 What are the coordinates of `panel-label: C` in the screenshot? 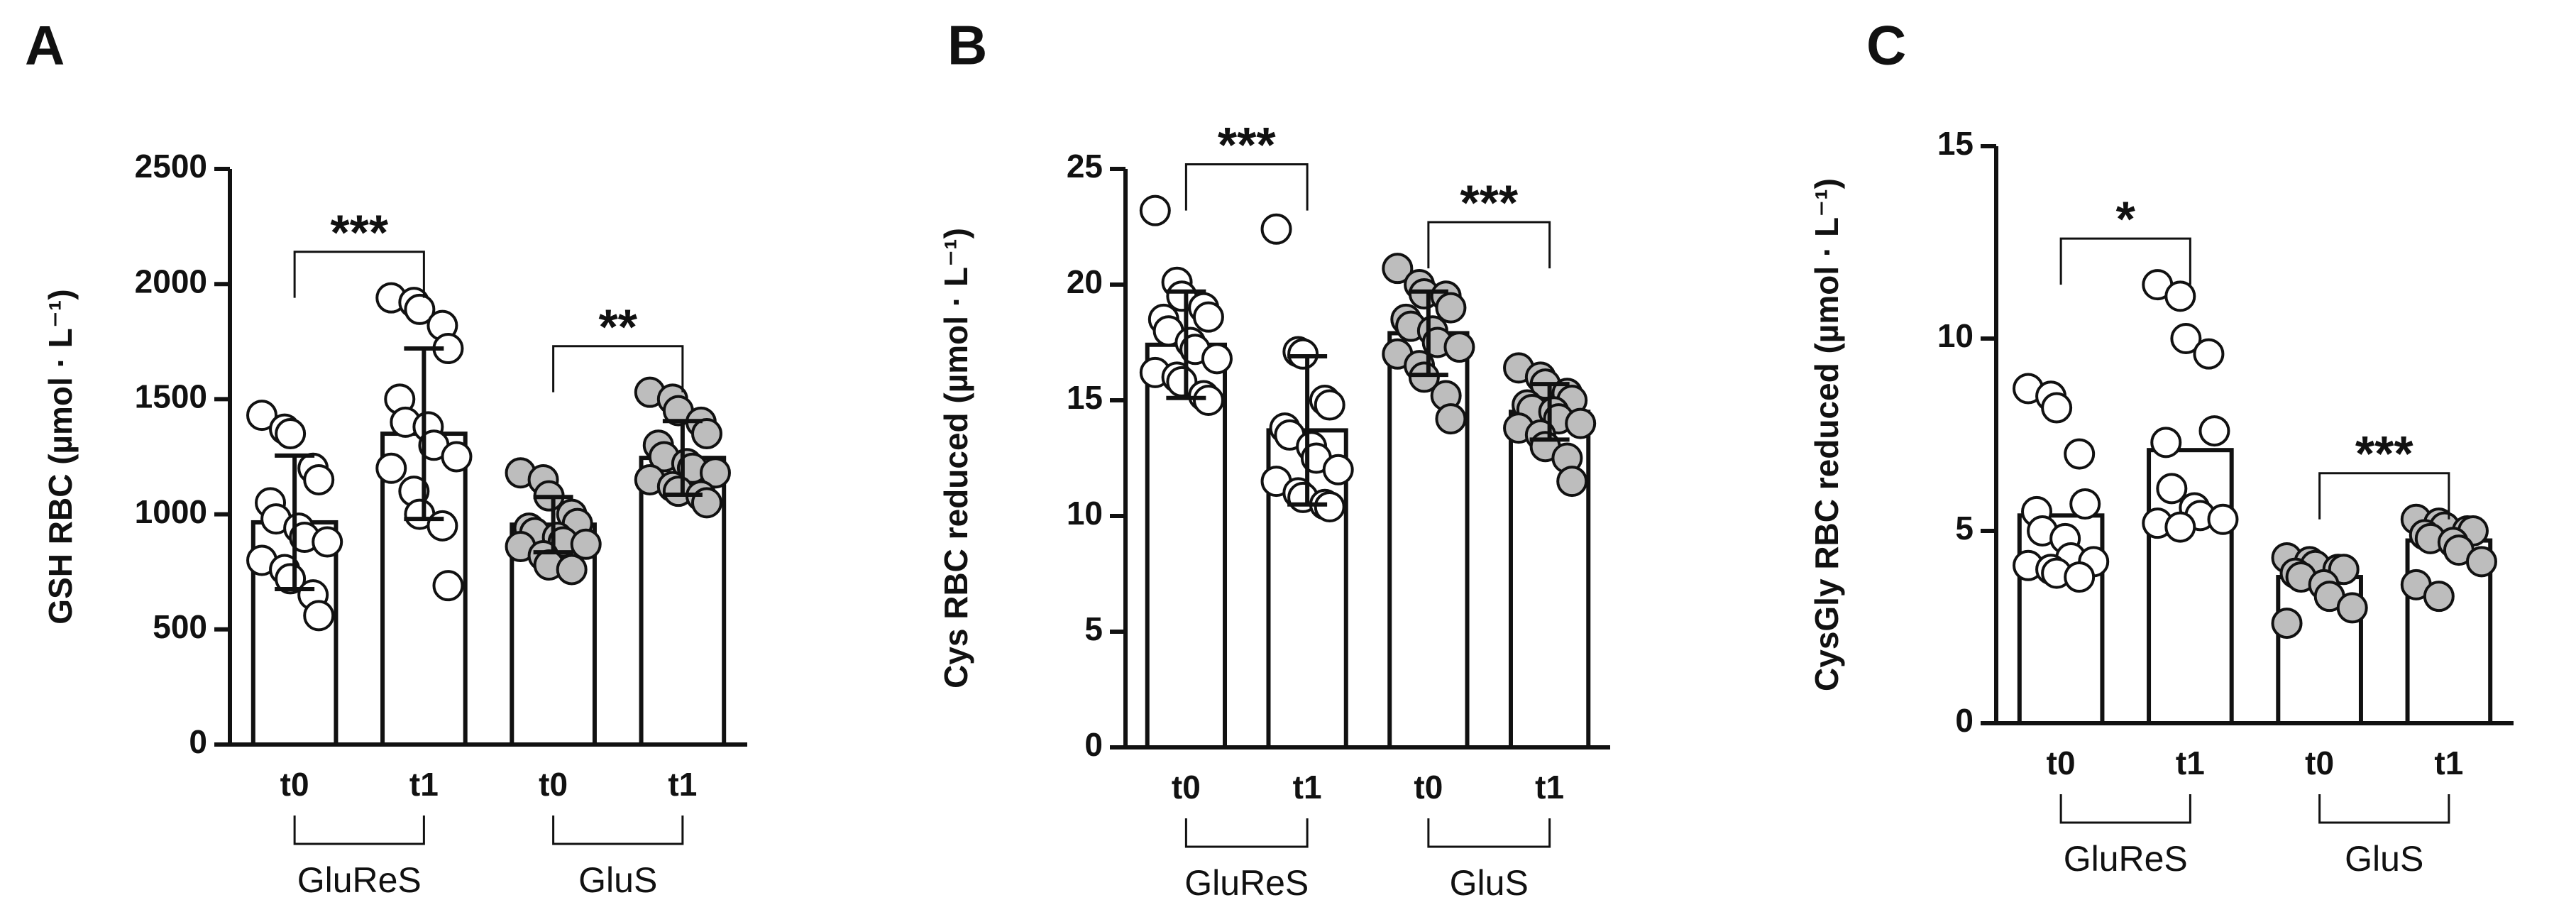 It's located at (1886, 45).